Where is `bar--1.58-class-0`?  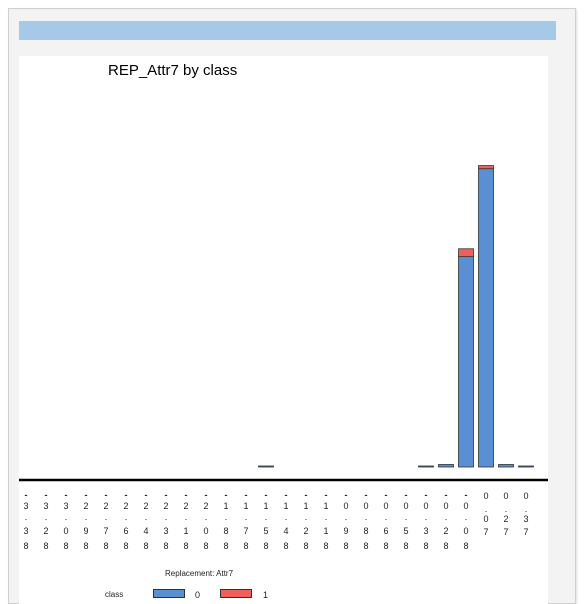
bar--1.58-class-0 is located at coordinates (266, 466).